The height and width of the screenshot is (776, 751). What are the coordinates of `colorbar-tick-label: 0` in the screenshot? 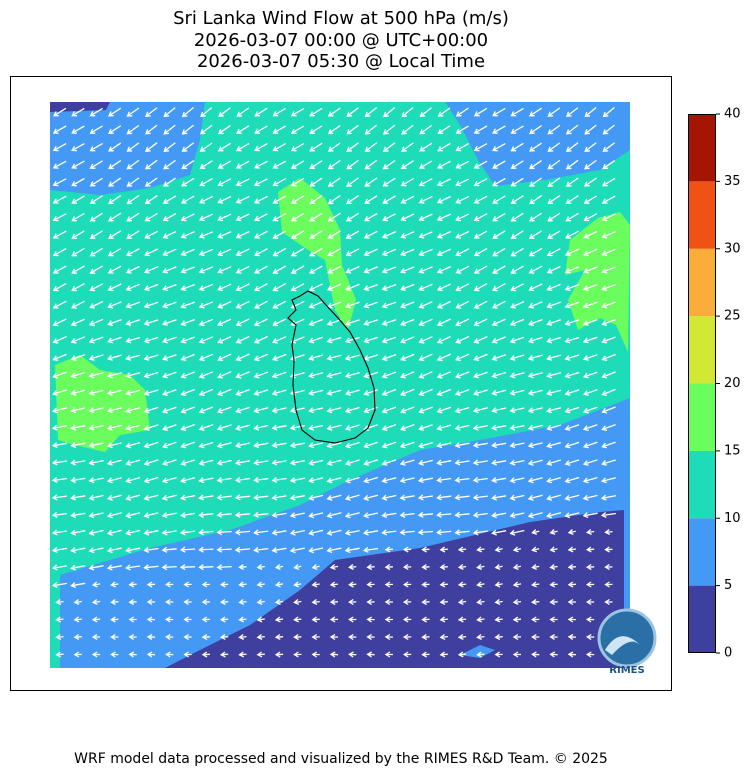 It's located at (728, 653).